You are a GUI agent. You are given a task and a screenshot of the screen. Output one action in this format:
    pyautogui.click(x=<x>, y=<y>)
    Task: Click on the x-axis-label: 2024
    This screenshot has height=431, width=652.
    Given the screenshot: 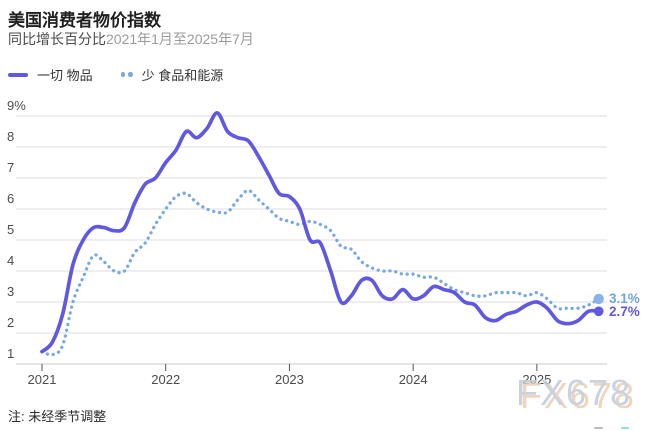 What is the action you would take?
    pyautogui.click(x=413, y=379)
    